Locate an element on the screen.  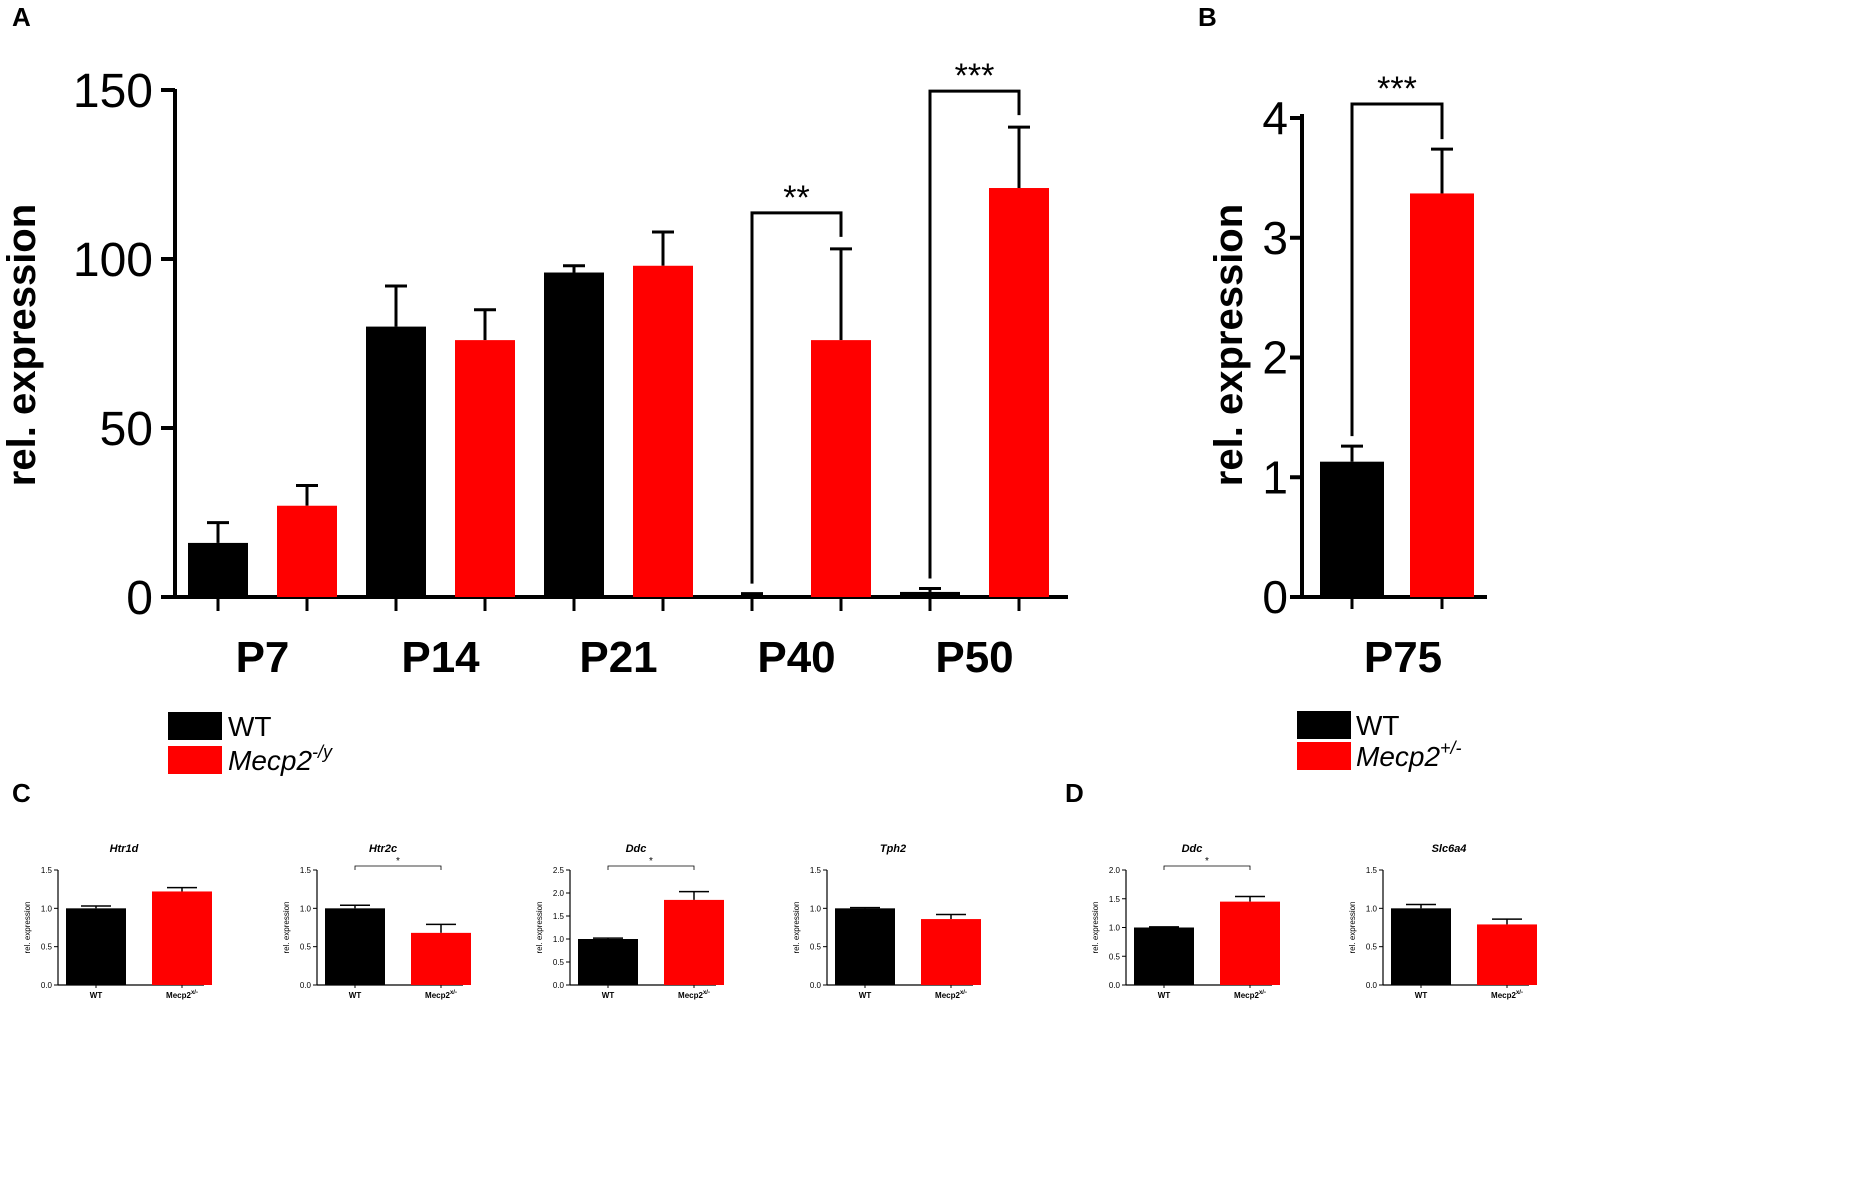
legend-label: Mecp2+/- is located at coordinates (1409, 755).